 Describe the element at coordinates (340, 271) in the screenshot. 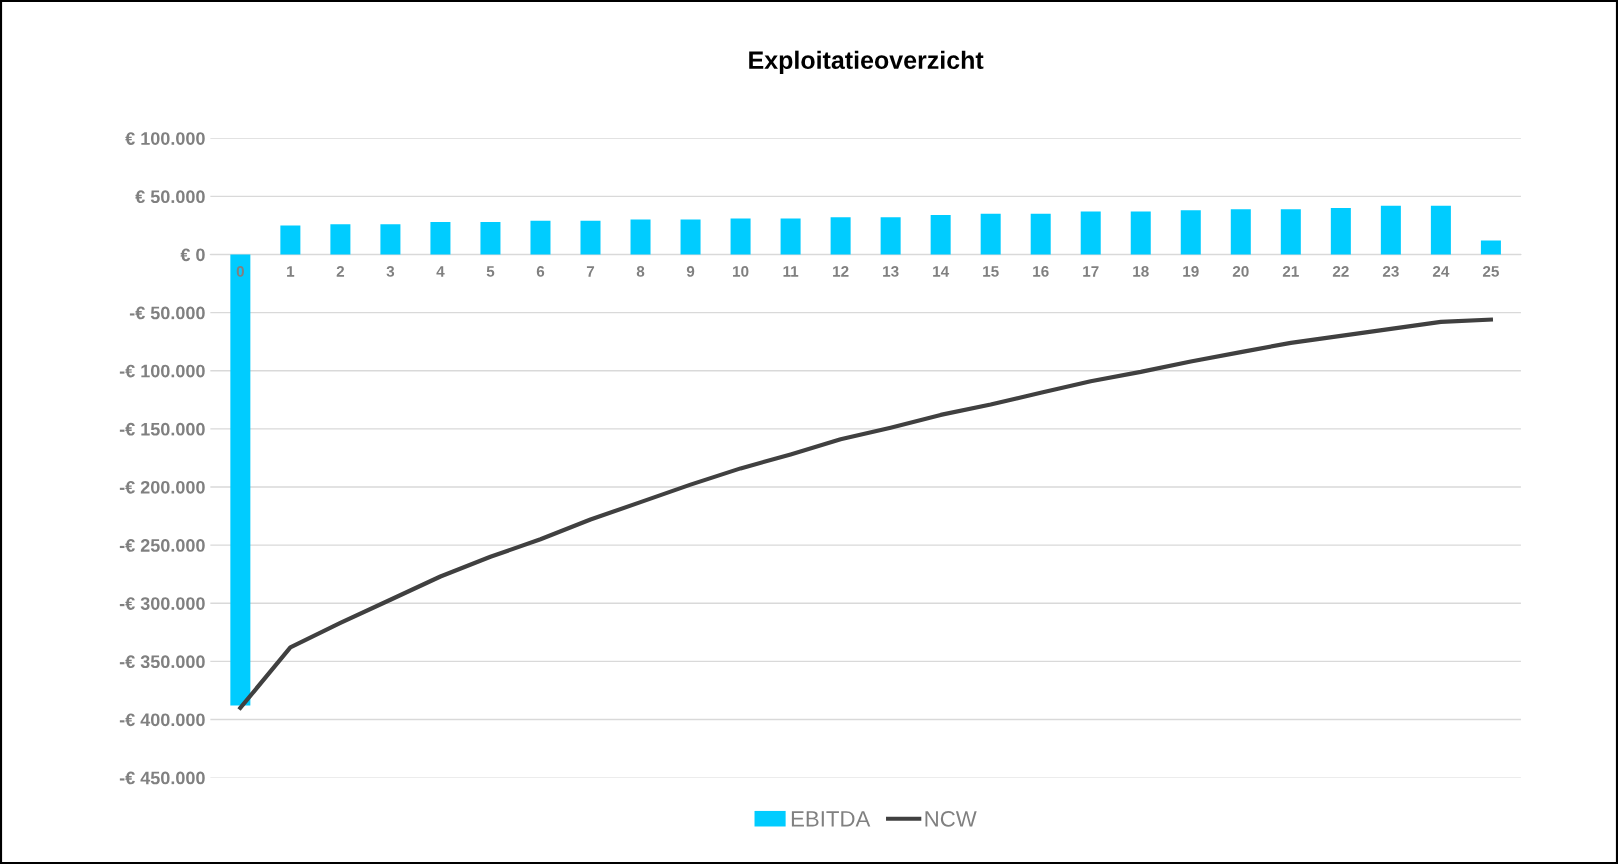

I see `x-tick-label: 2` at that location.